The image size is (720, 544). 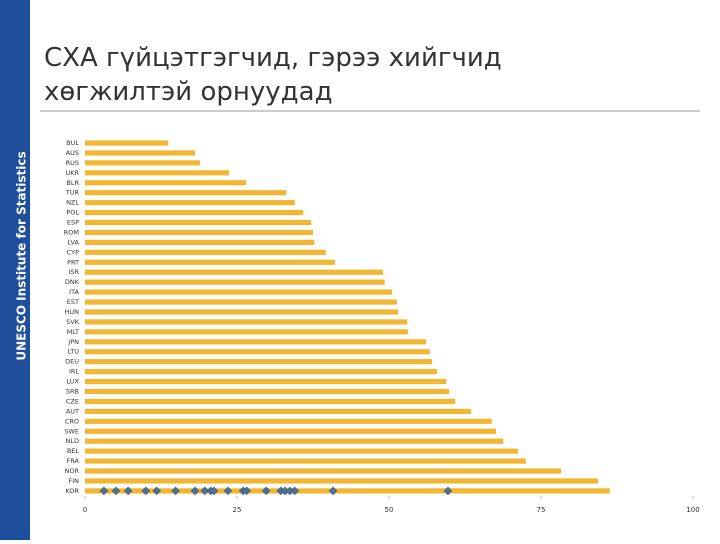 I want to click on y-tick-label: EST, so click(x=73, y=302).